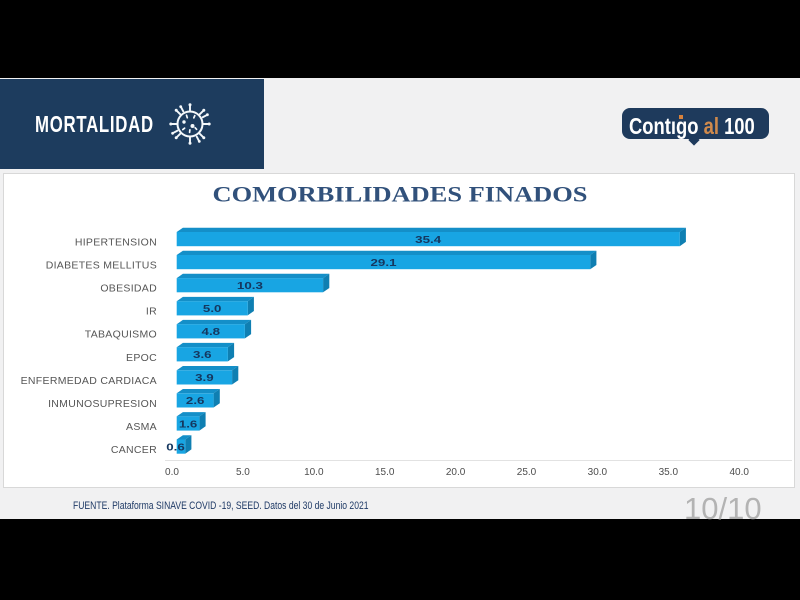 The image size is (800, 600). I want to click on svg-text: 29.1, so click(384, 263).